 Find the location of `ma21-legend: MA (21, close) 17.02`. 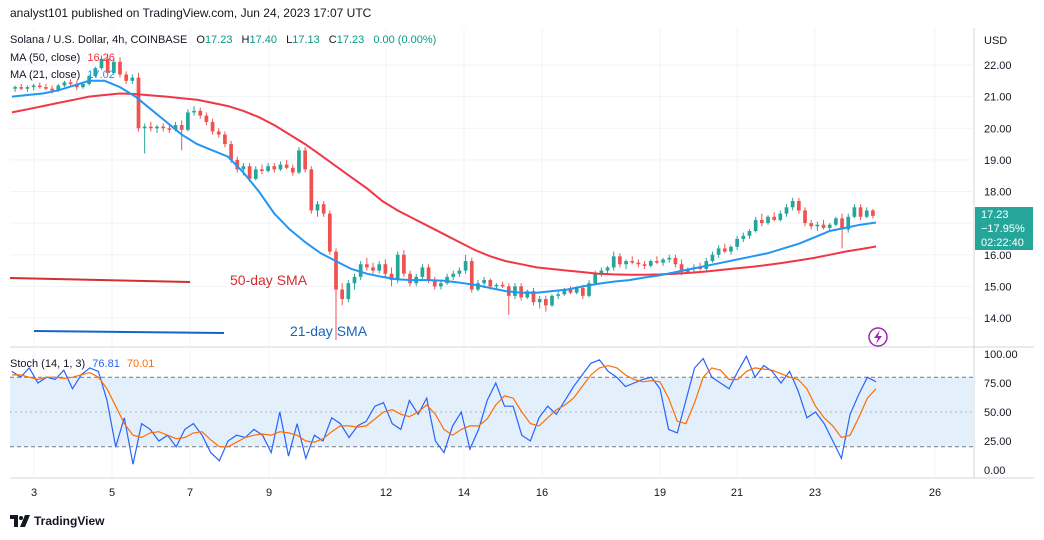

ma21-legend: MA (21, close) 17.02 is located at coordinates (62, 75).